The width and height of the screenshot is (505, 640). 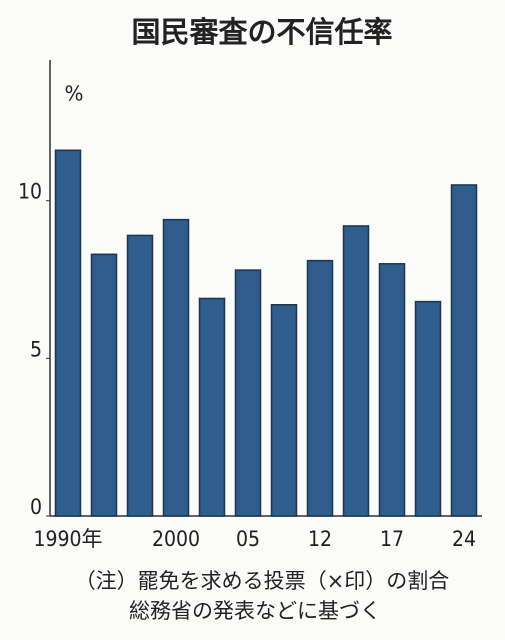 I want to click on unit-label: %, so click(x=73, y=94).